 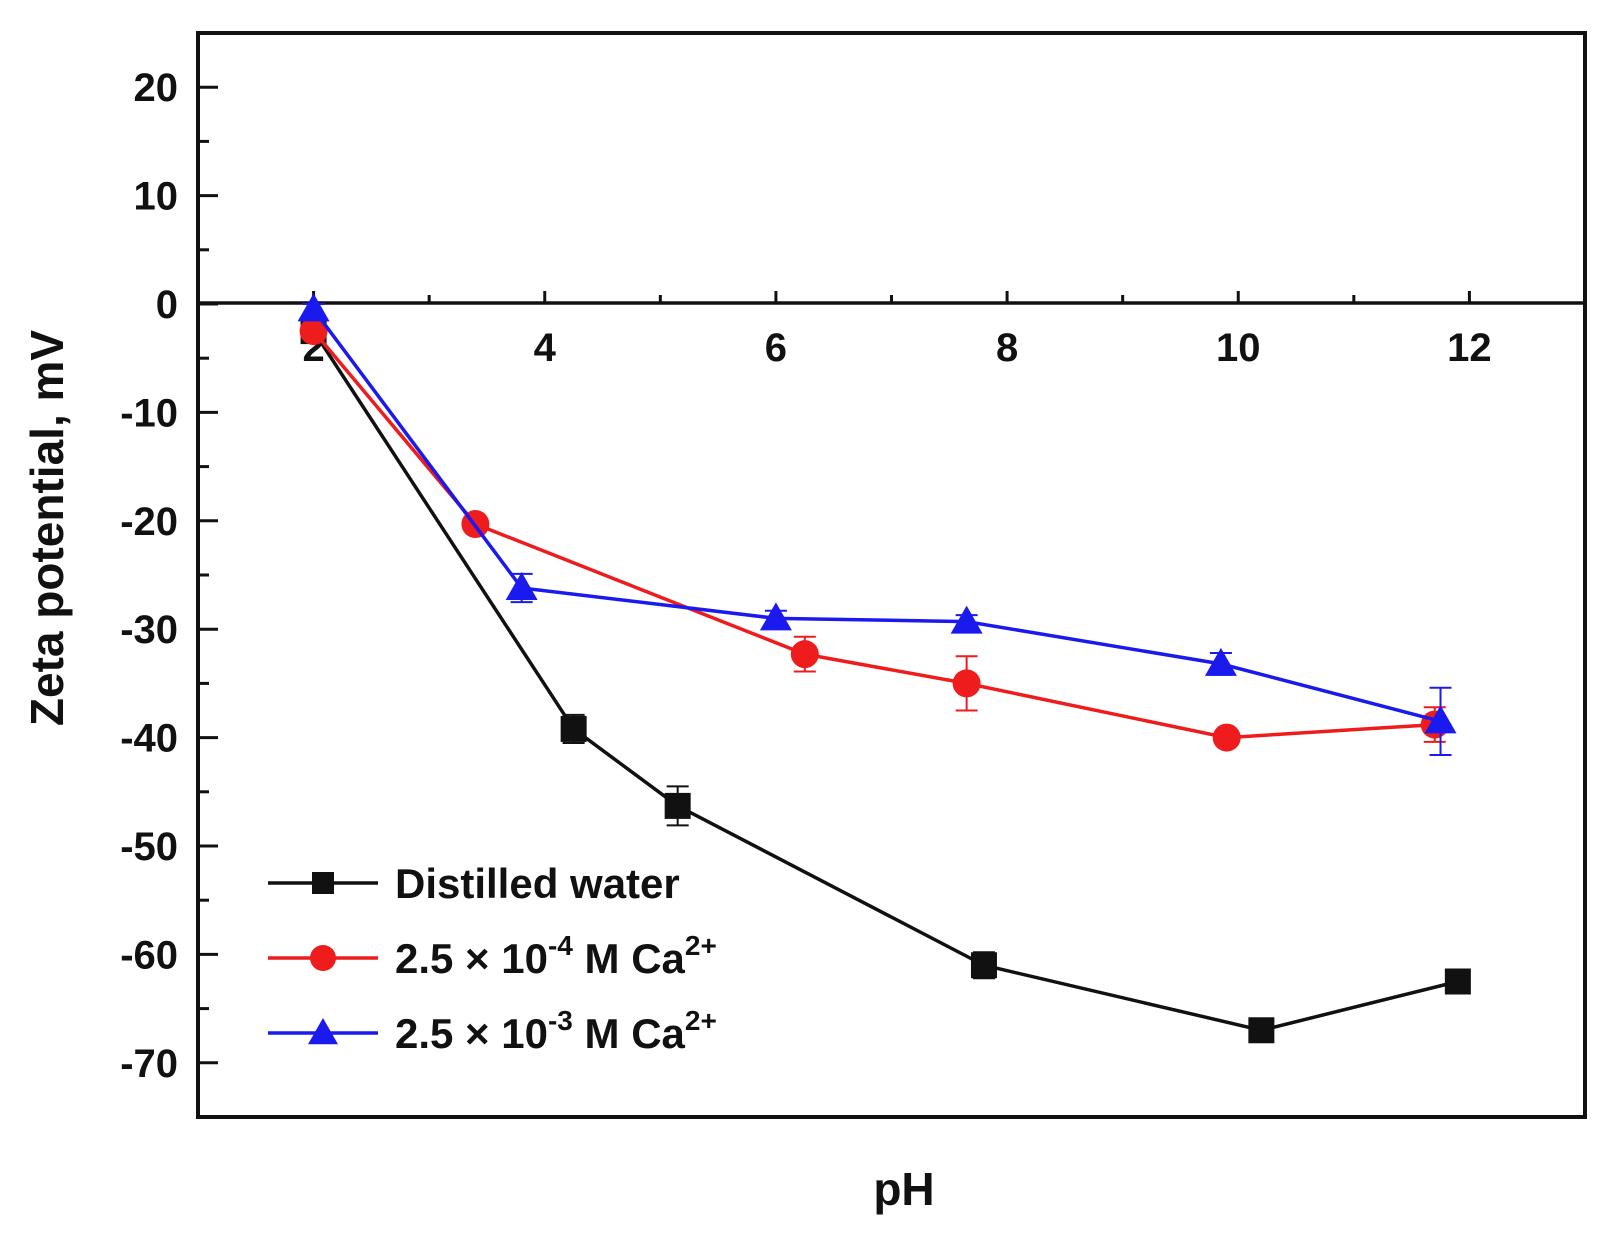 I want to click on legend-label: 2.5 × 10-3 M Ca2+, so click(x=556, y=1031).